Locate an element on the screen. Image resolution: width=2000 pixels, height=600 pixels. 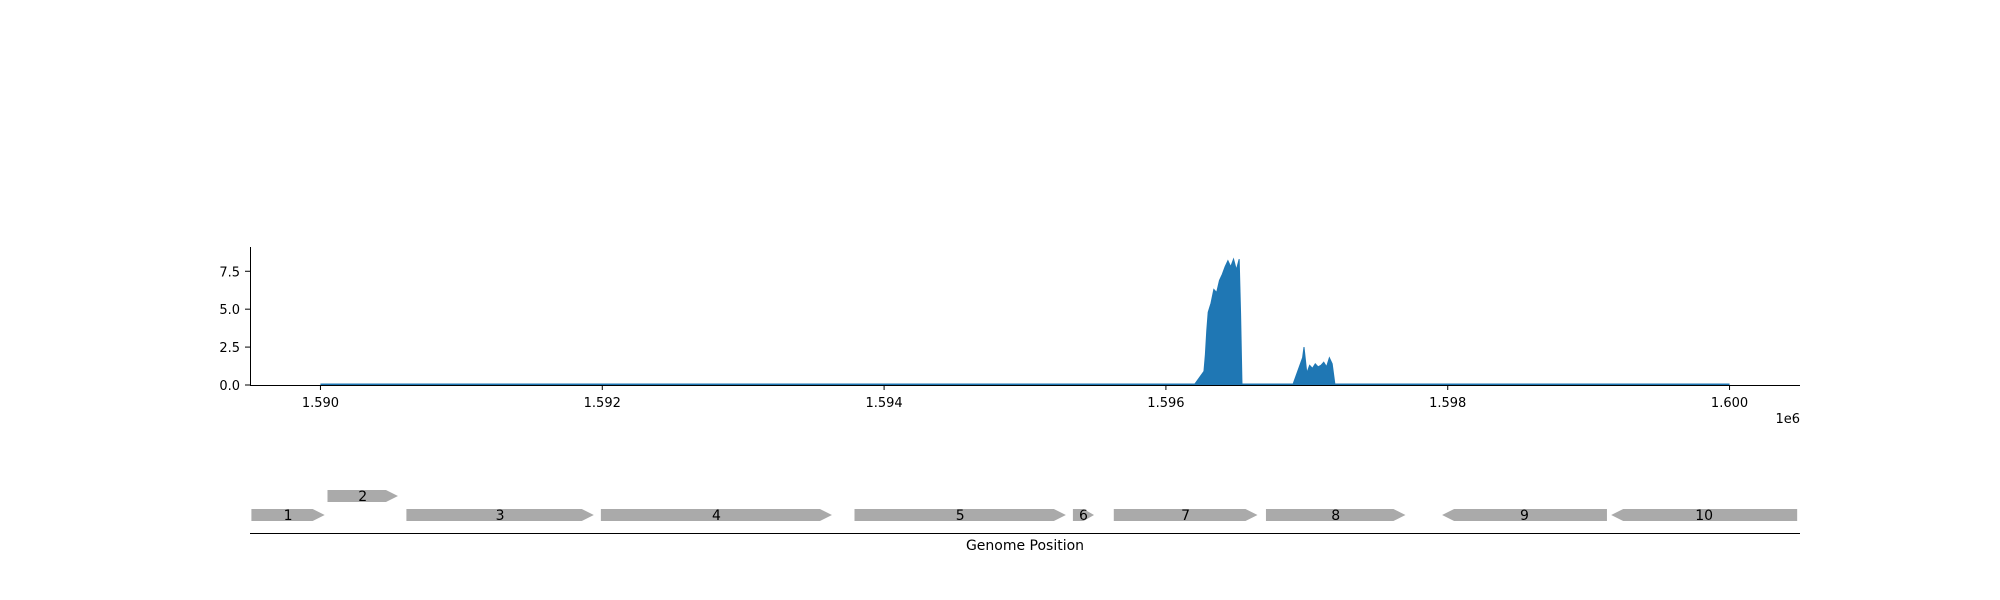
gene-label: 9 is located at coordinates (1524, 516).